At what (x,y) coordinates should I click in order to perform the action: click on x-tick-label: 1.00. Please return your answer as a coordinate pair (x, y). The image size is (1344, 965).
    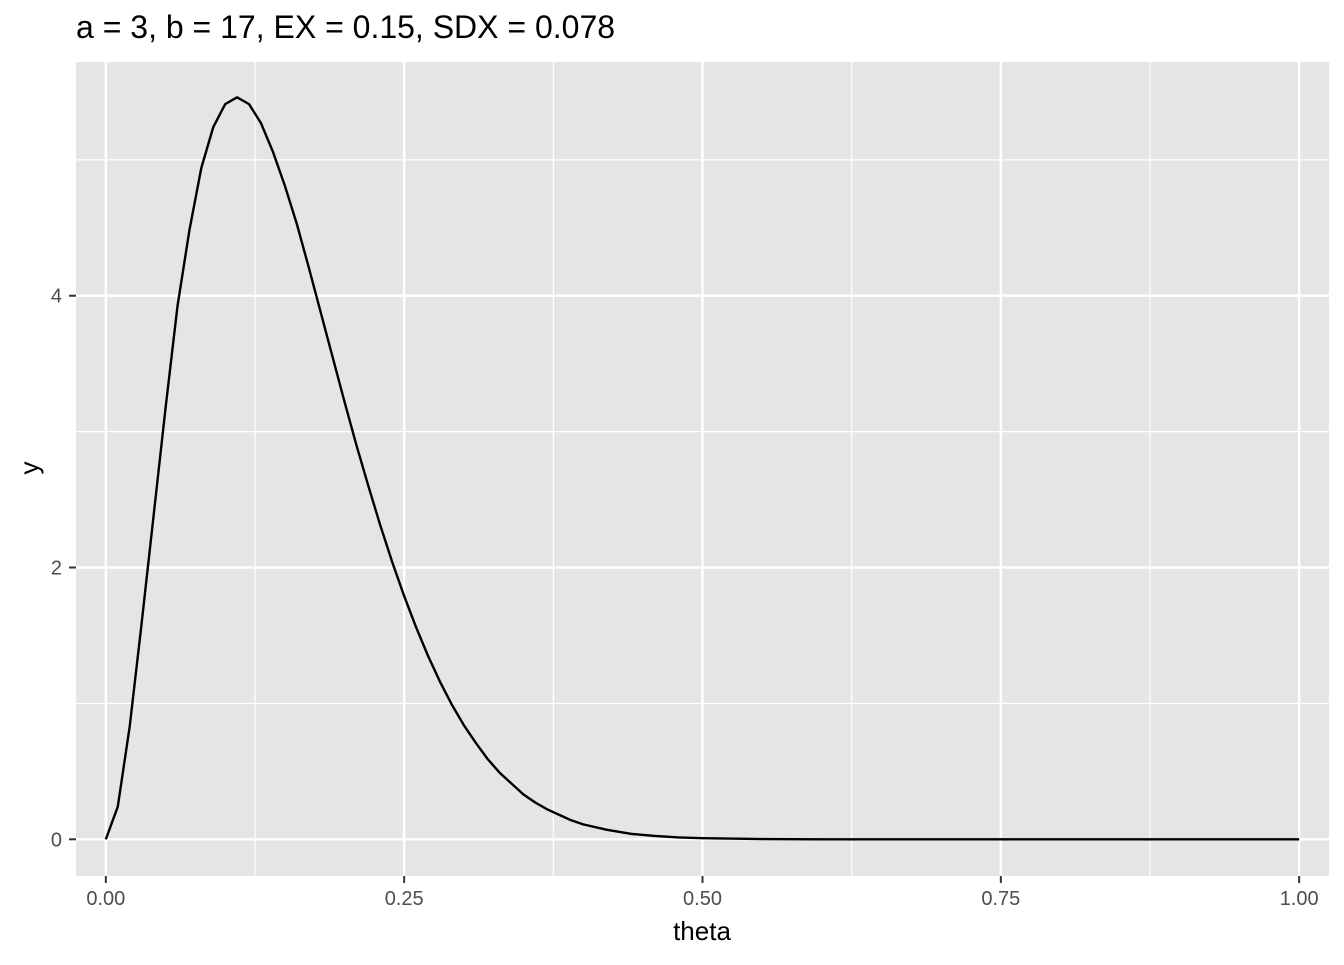
    Looking at the image, I should click on (1299, 899).